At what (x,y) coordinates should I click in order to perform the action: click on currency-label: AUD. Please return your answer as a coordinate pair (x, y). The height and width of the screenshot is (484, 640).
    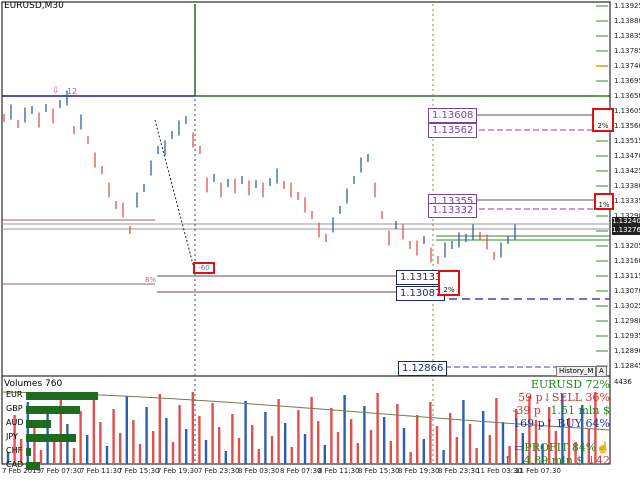
    Looking at the image, I should click on (15, 422).